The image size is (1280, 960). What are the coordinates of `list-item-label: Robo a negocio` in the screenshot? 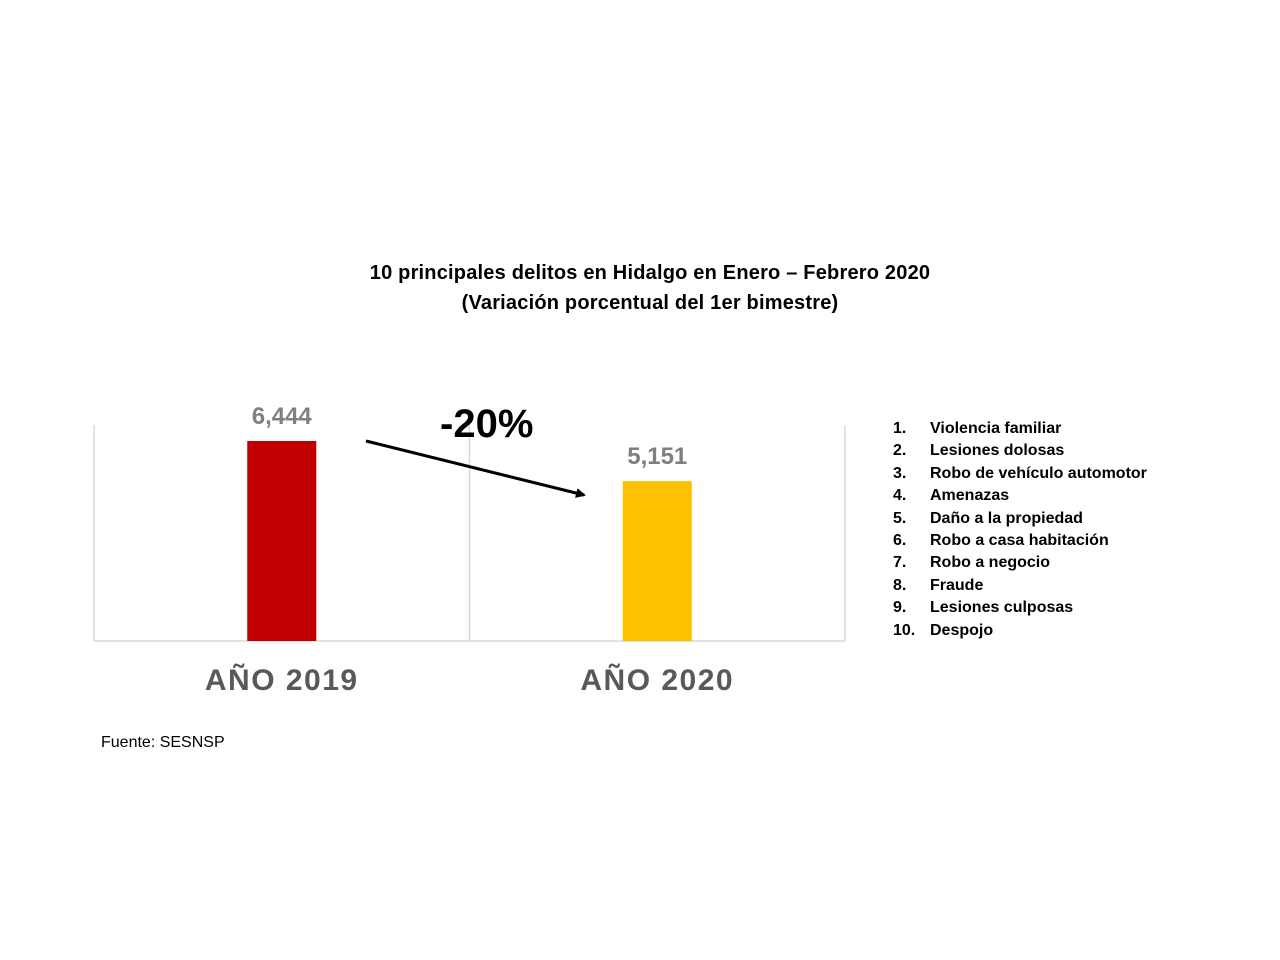 It's located at (990, 563).